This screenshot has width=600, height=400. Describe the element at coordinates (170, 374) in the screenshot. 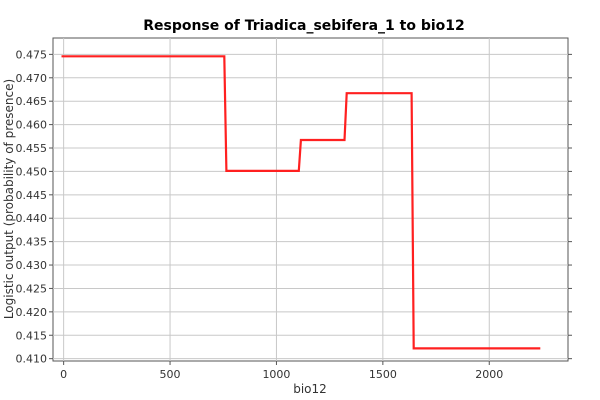

I see `x-tick-label: 500` at that location.